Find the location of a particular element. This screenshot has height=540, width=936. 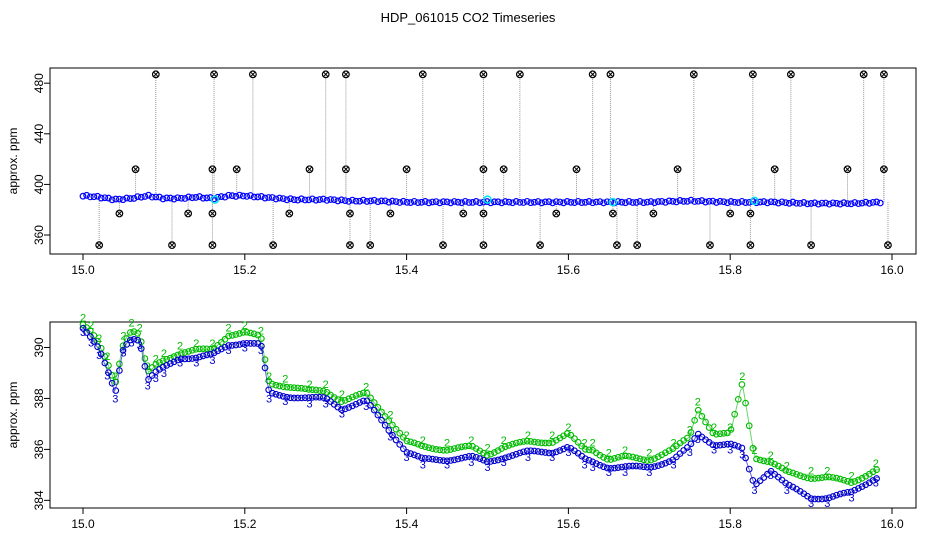

cyan-point is located at coordinates (754, 201).